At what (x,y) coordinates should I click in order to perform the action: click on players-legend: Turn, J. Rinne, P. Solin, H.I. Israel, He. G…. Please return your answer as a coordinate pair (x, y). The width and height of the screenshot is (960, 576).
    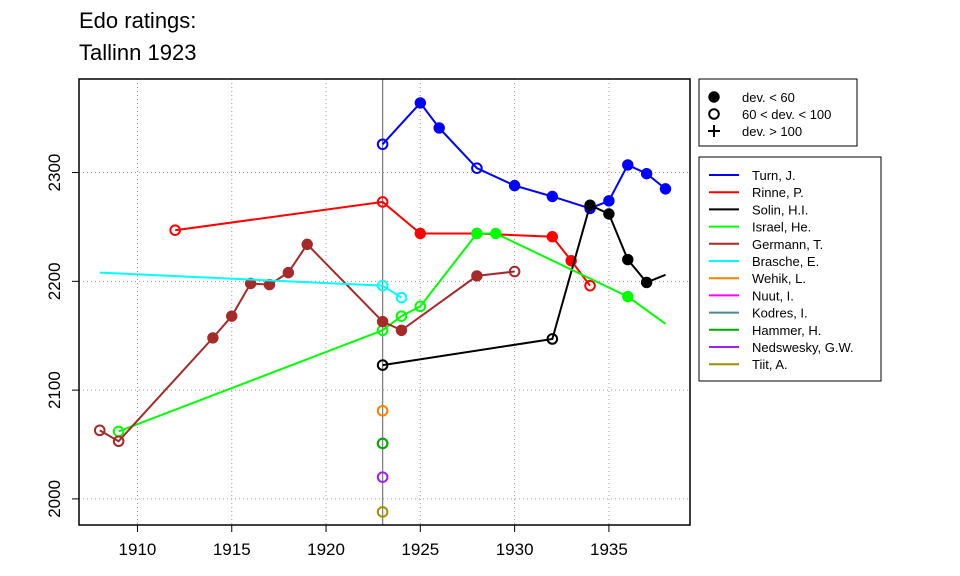
    Looking at the image, I should click on (790, 269).